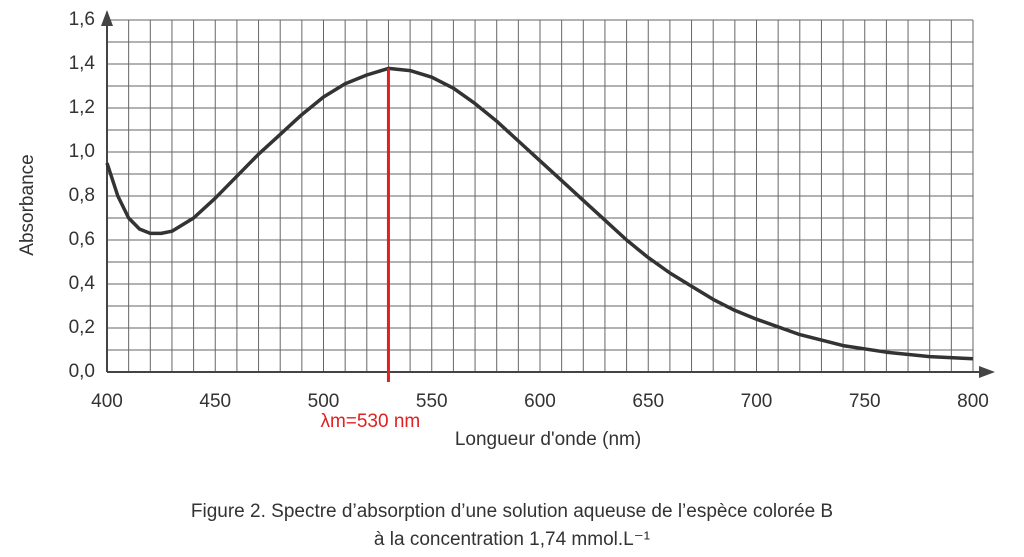  What do you see at coordinates (757, 401) in the screenshot?
I see `x-tick-label: 700` at bounding box center [757, 401].